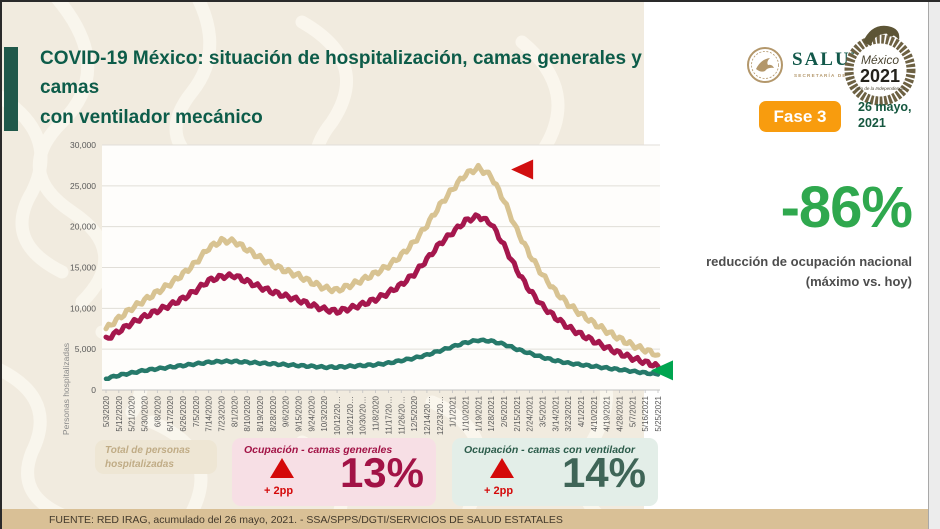 The image size is (940, 529). Describe the element at coordinates (334, 472) in the screenshot. I see `card-camas-generales: Ocupación - camas generales + 2pp 13%` at that location.